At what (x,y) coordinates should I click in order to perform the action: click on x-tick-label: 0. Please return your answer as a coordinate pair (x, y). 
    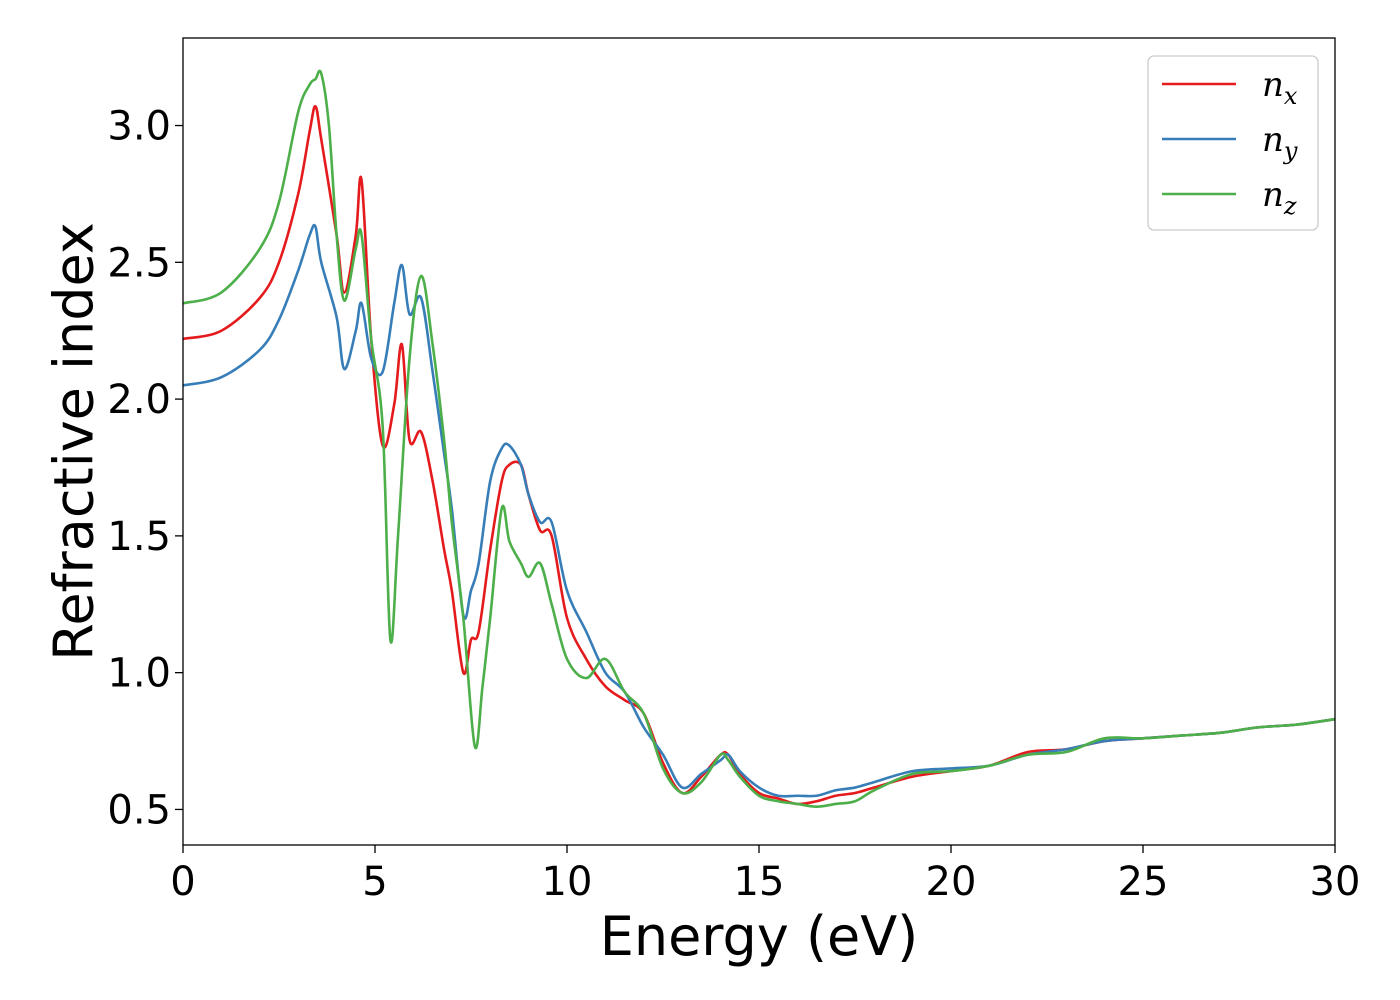
    Looking at the image, I should click on (182, 882).